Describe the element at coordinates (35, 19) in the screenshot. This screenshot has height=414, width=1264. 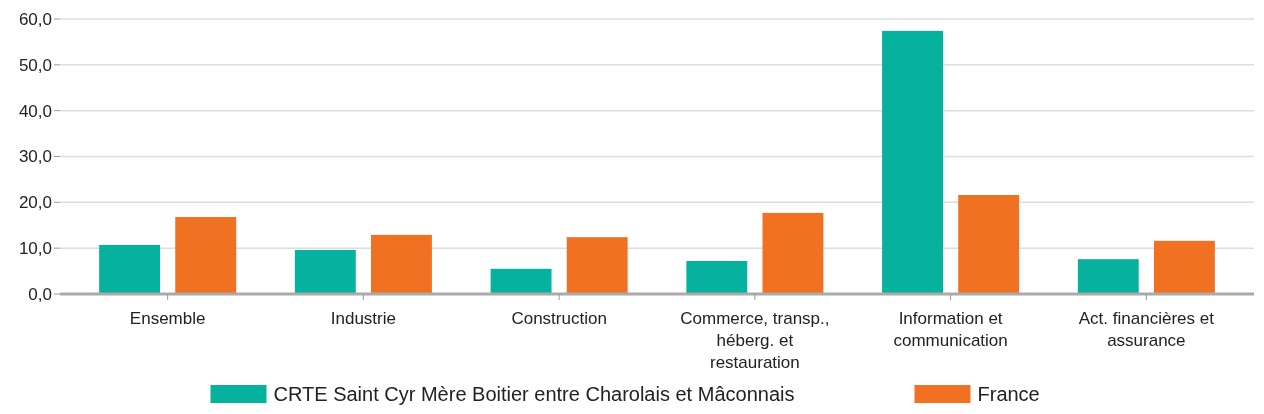
I see `y-tick-label: 60,0` at that location.